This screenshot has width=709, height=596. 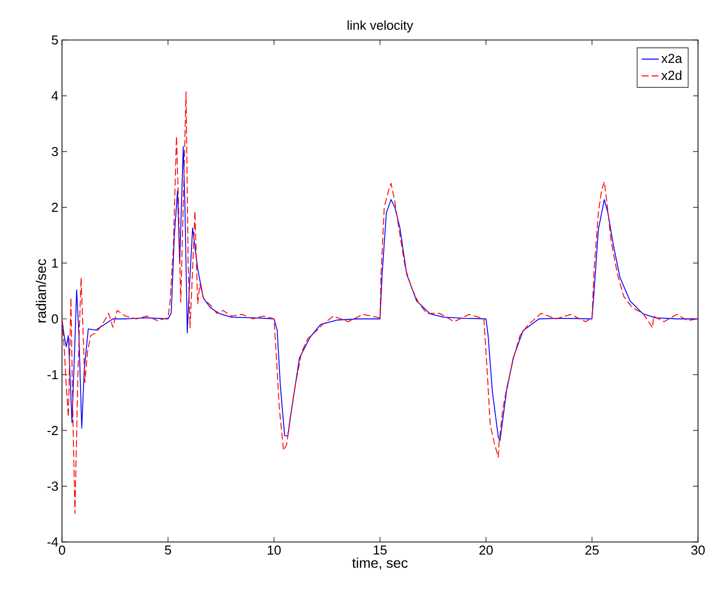 I want to click on legend-label: x2a, so click(x=671, y=59).